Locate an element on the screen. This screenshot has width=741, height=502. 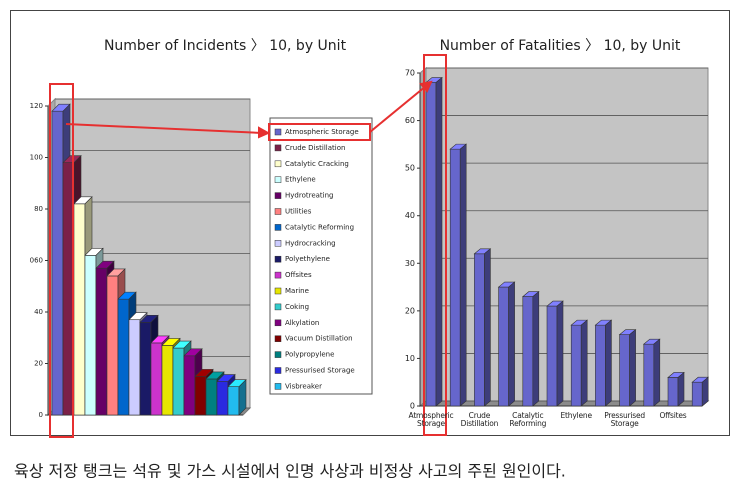
y-tick-label: 0 is located at coordinates (412, 406).